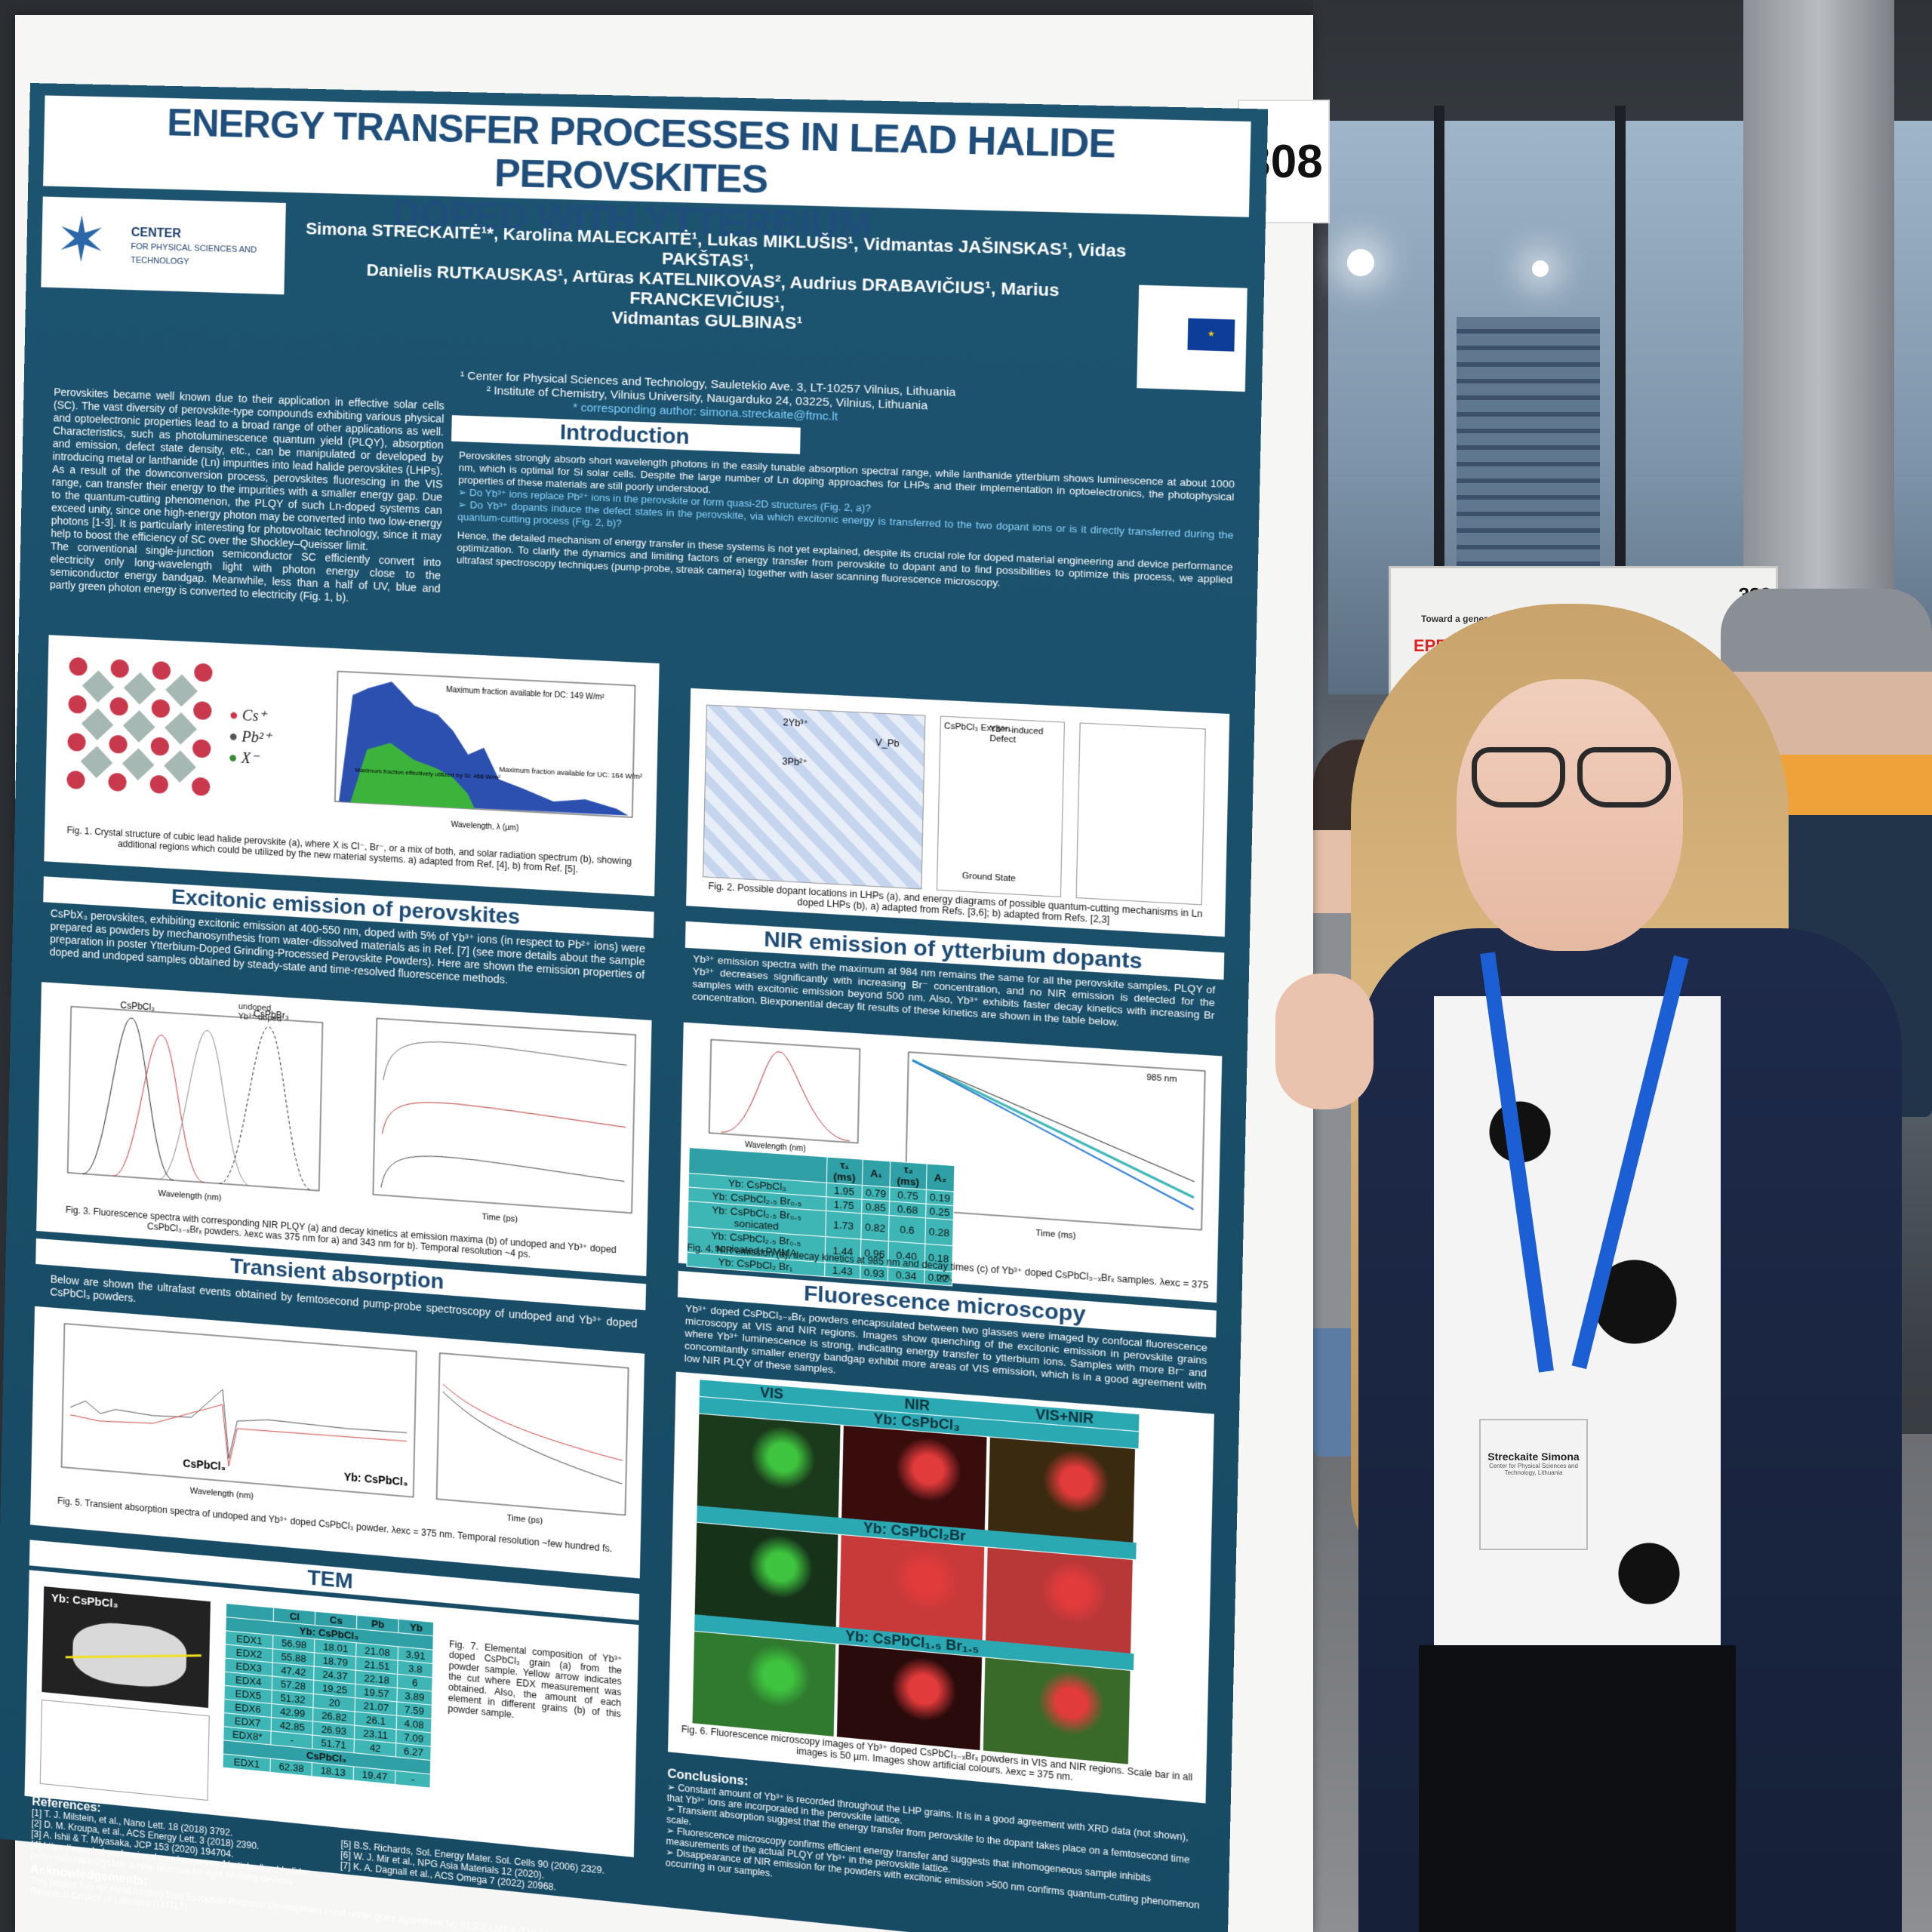 The height and width of the screenshot is (1932, 1932). What do you see at coordinates (1570, 815) in the screenshot?
I see `presenter-face` at bounding box center [1570, 815].